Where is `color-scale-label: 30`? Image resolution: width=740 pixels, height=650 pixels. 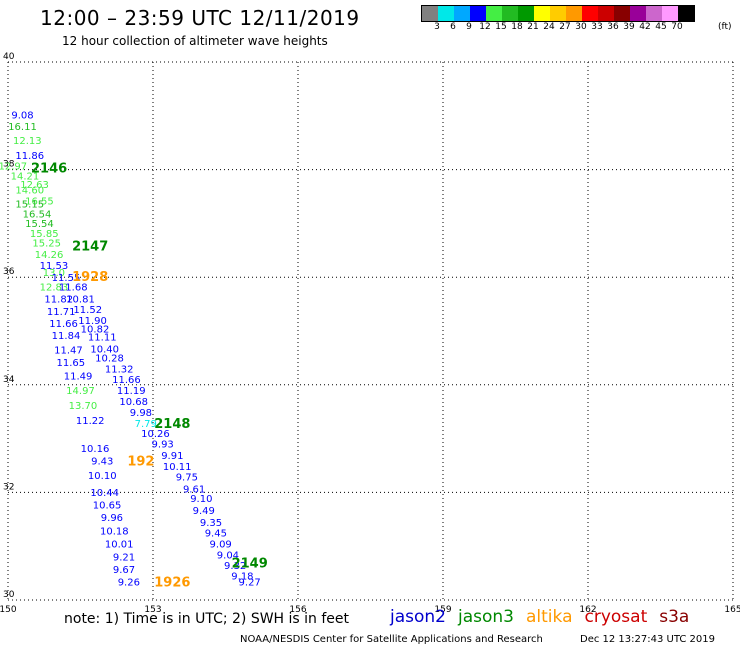
color-scale-label: 30 is located at coordinates (581, 27).